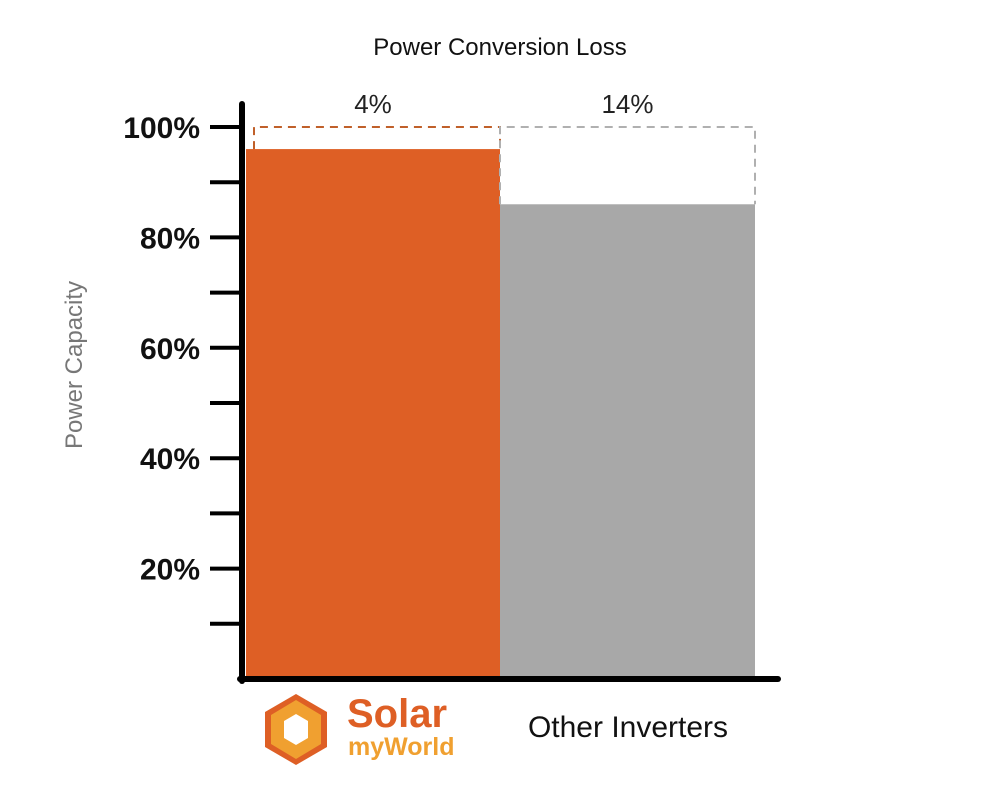  What do you see at coordinates (397, 714) in the screenshot?
I see `logo-word-solar: Solar` at bounding box center [397, 714].